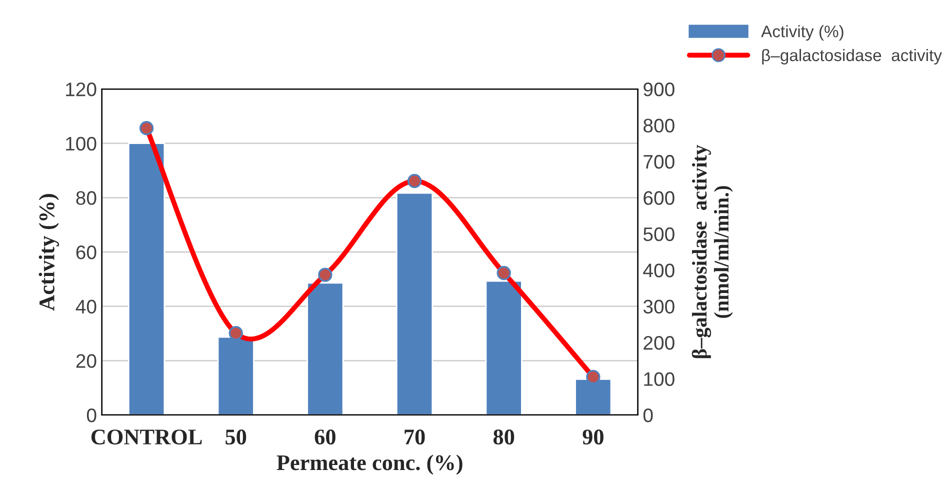  I want to click on x-tick-label: 50, so click(236, 437).